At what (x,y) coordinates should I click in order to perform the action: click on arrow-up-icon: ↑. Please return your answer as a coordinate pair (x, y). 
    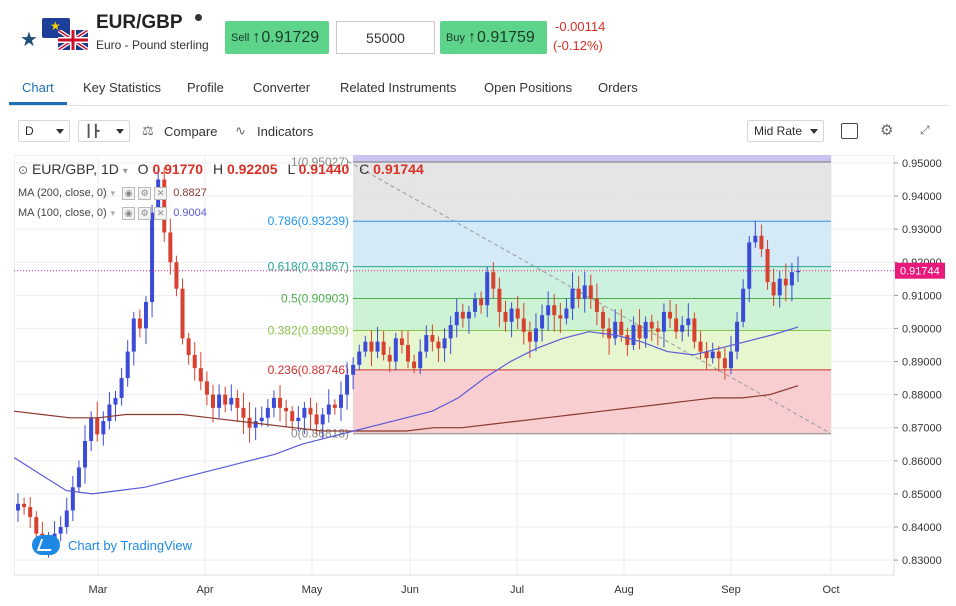
    Looking at the image, I should click on (256, 37).